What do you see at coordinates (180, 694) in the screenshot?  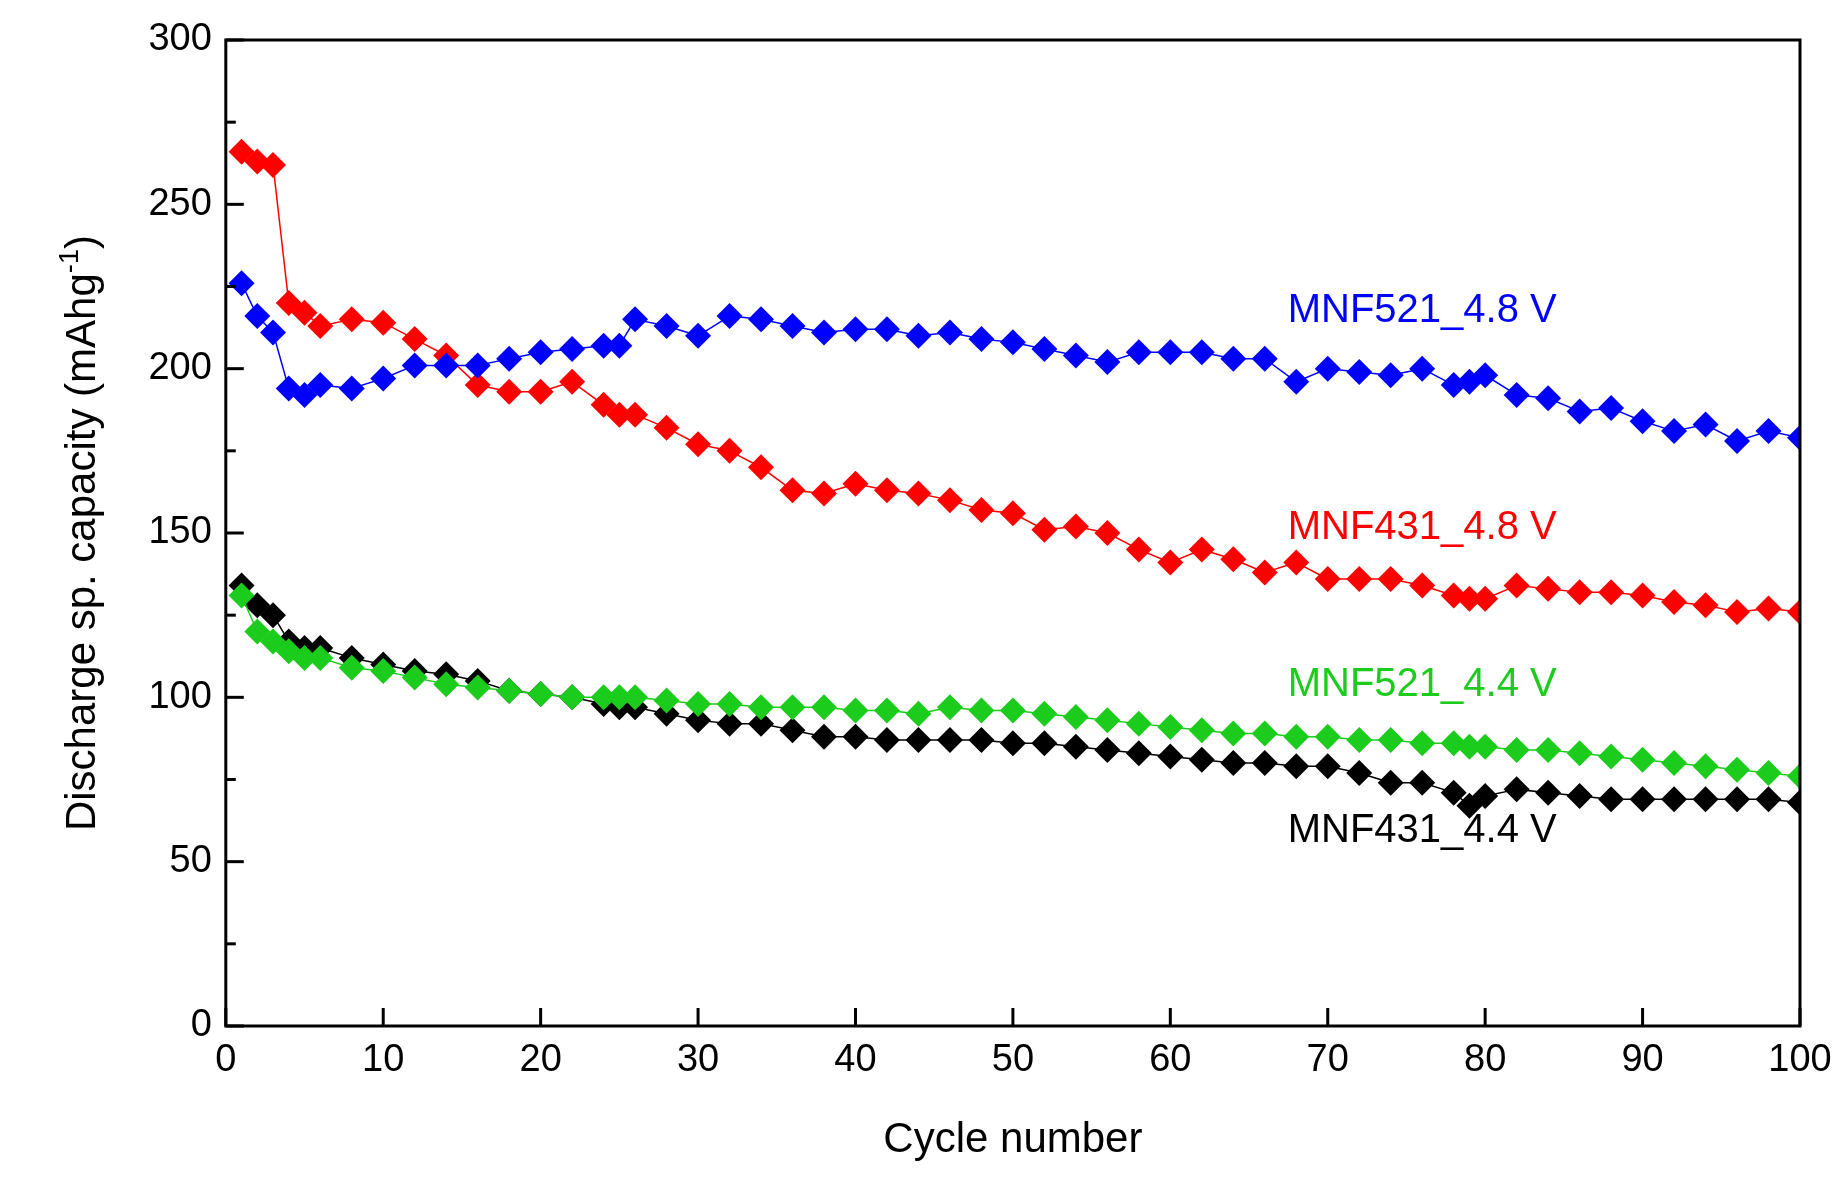 I see `y-tick-label: 100` at bounding box center [180, 694].